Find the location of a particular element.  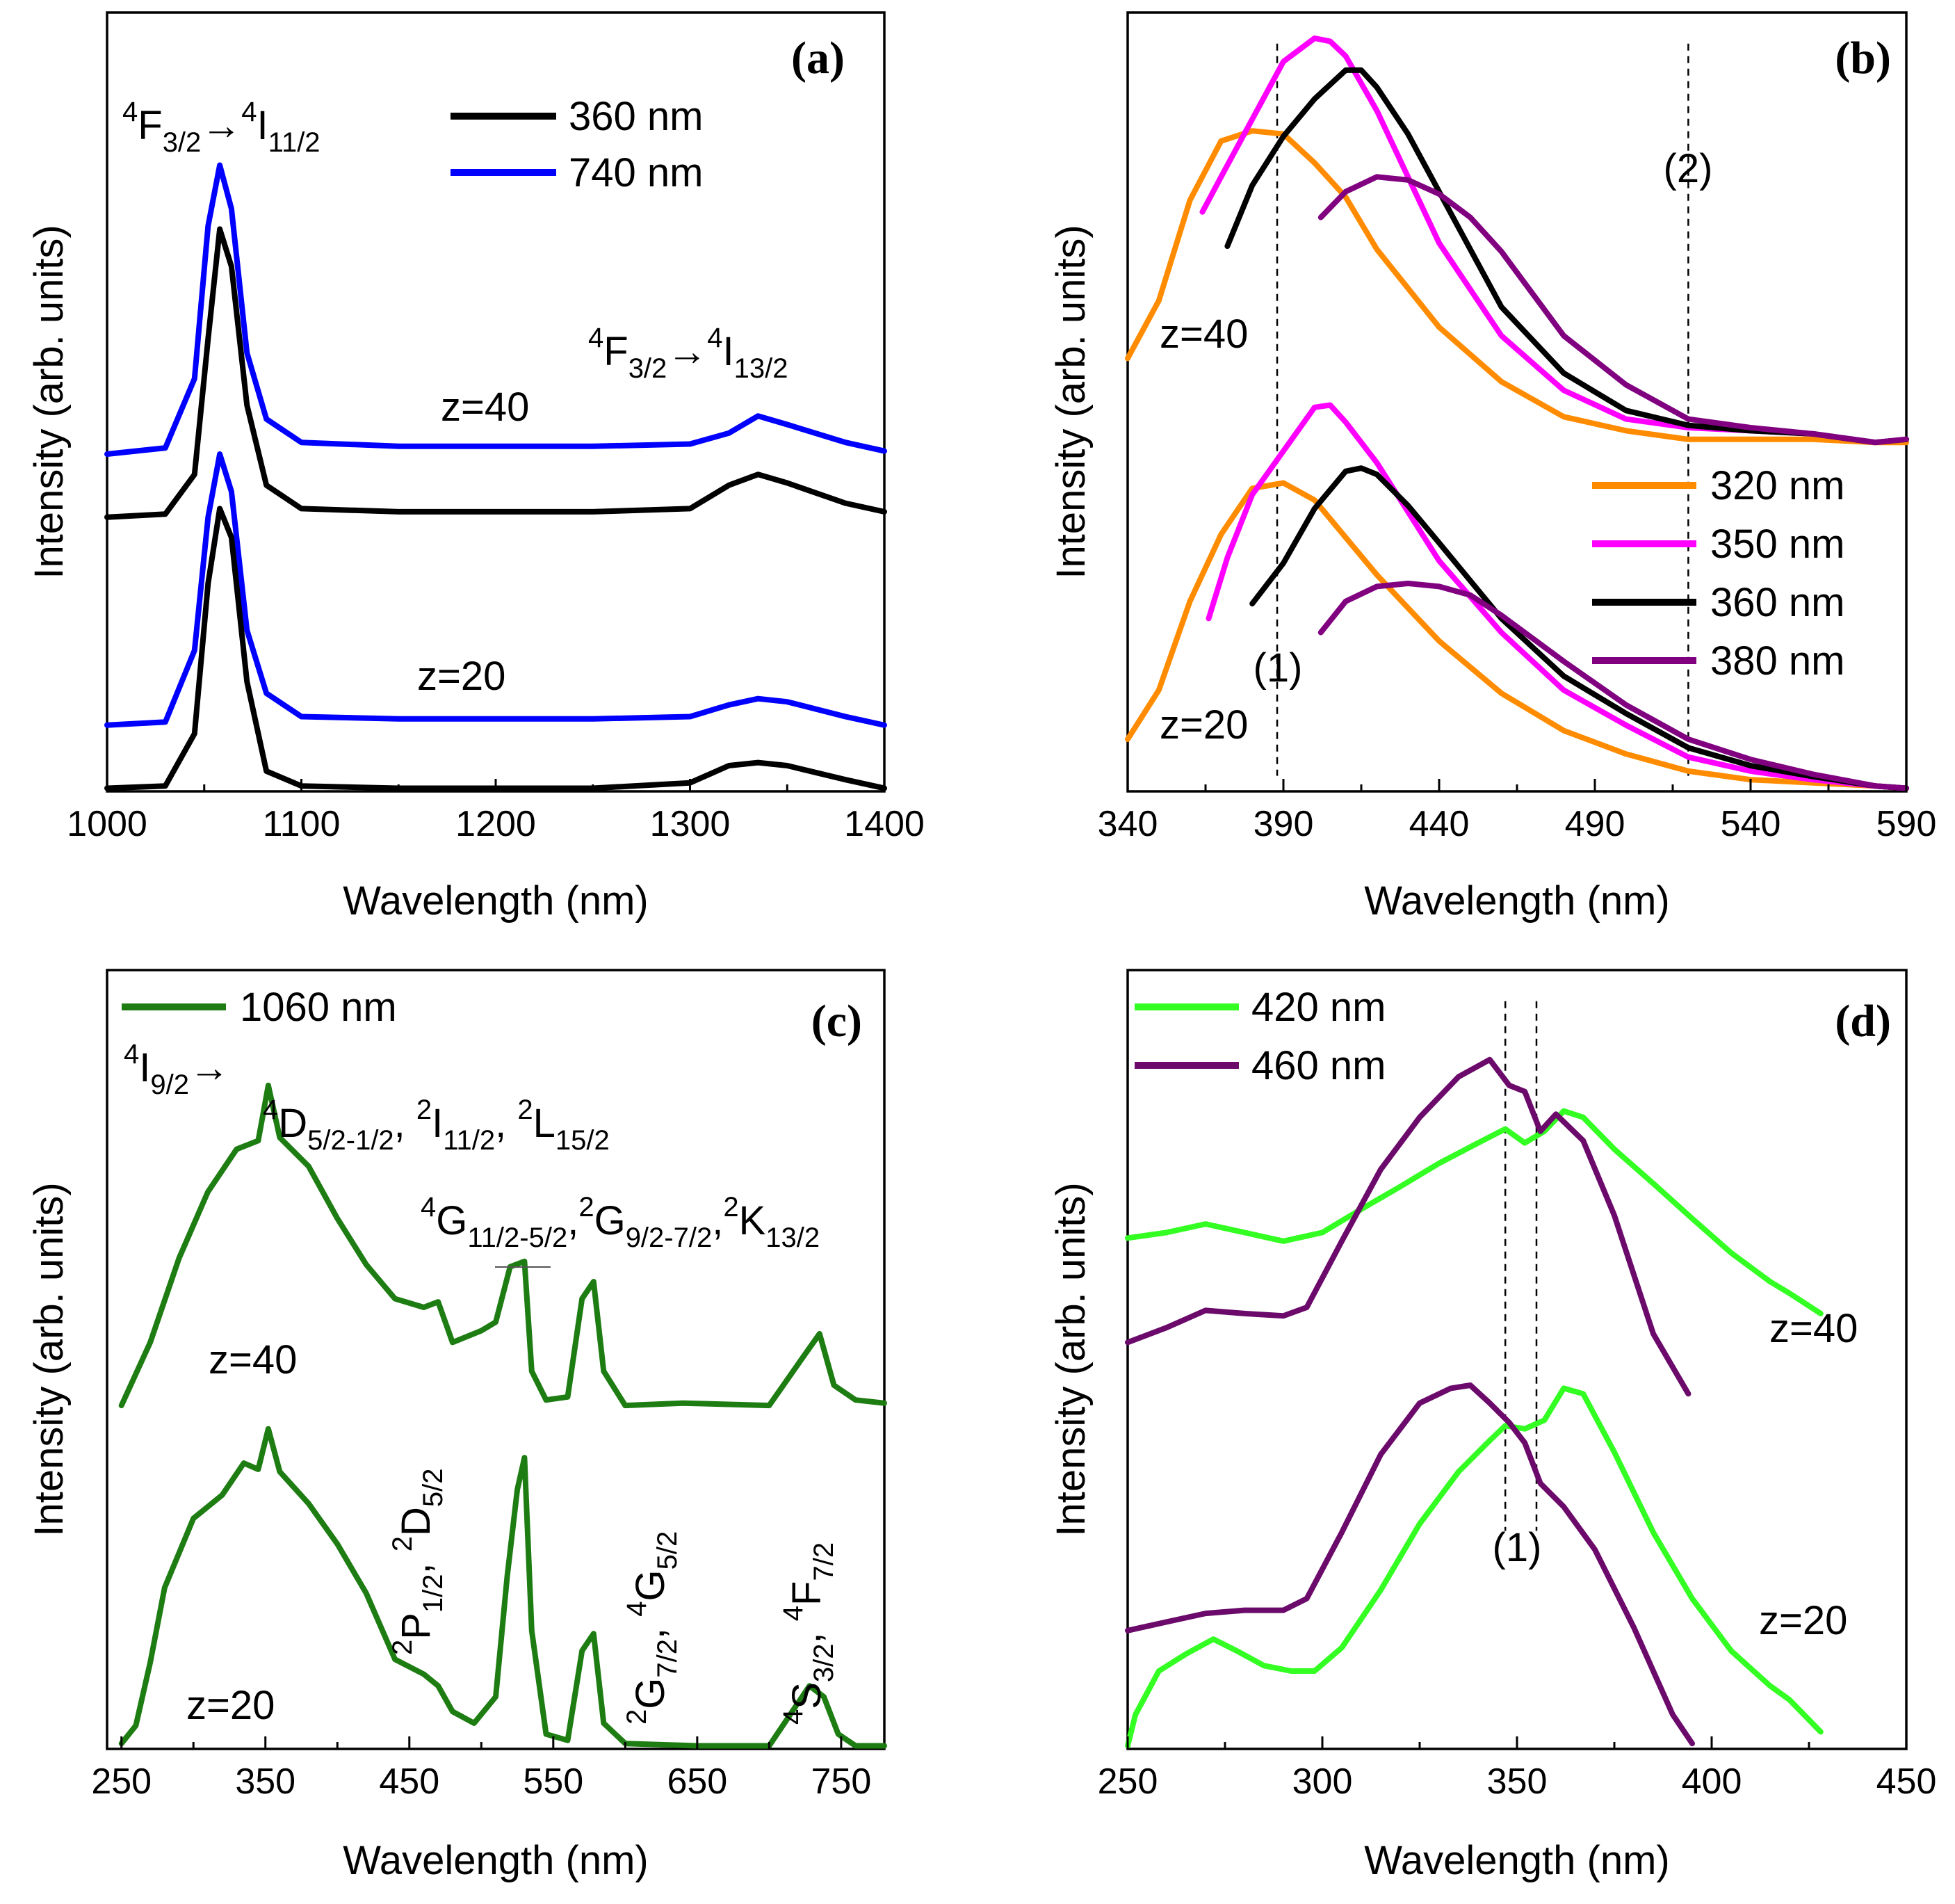

ann-c-u1-3: , is located at coordinates (405, 1123).